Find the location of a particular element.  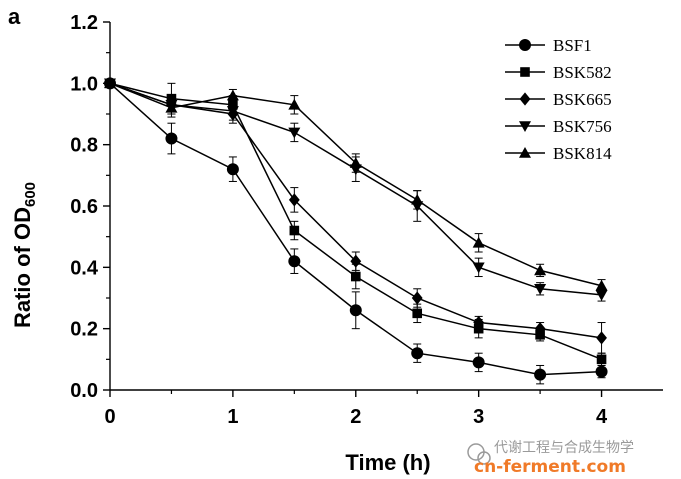

y-tick-label: 1.0 is located at coordinates (84, 84).